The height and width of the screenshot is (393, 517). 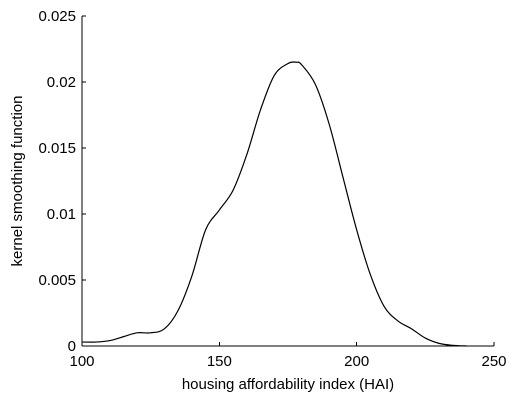 What do you see at coordinates (288, 356) in the screenshot?
I see `x-axis-ticks: 100 150 200 250` at bounding box center [288, 356].